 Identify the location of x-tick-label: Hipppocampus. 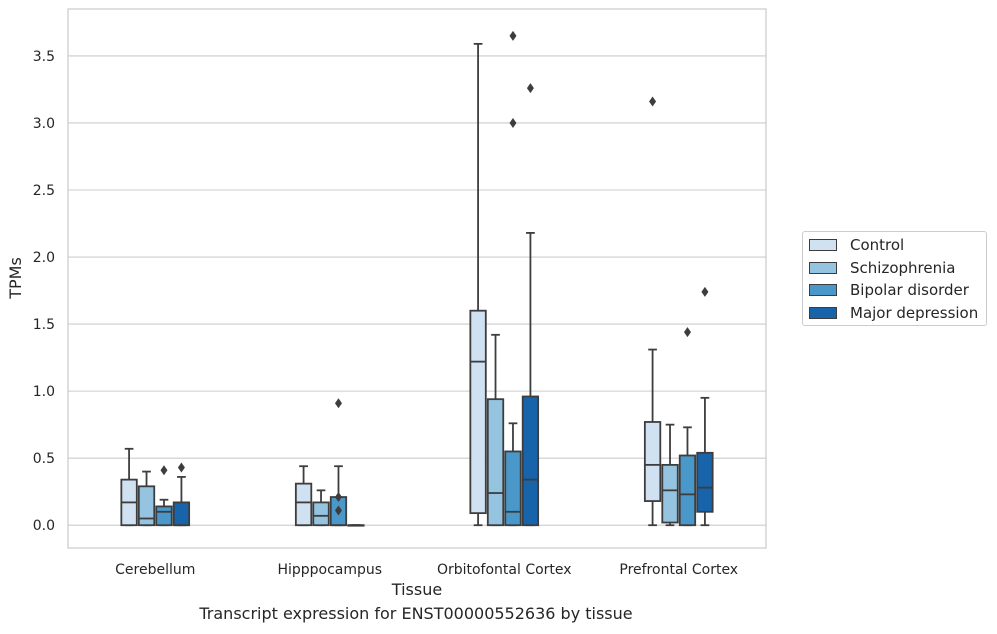
(329, 570).